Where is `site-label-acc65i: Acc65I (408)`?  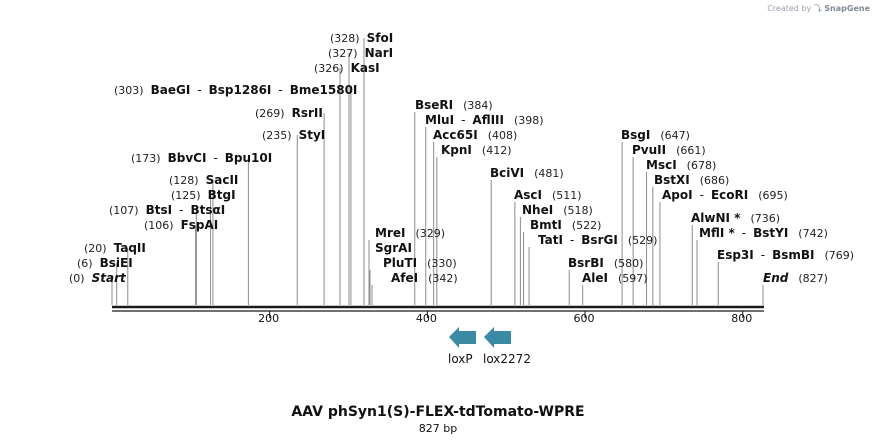 site-label-acc65i: Acc65I (408) is located at coordinates (475, 135).